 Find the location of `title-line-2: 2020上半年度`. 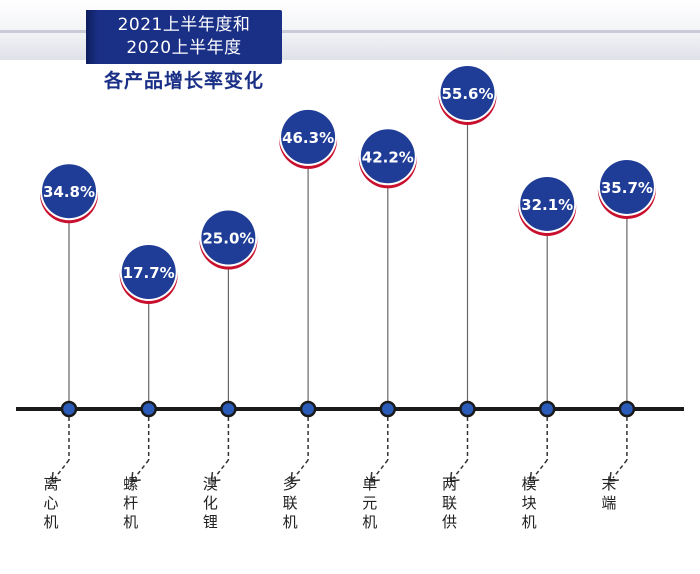

title-line-2: 2020上半年度 is located at coordinates (184, 48).